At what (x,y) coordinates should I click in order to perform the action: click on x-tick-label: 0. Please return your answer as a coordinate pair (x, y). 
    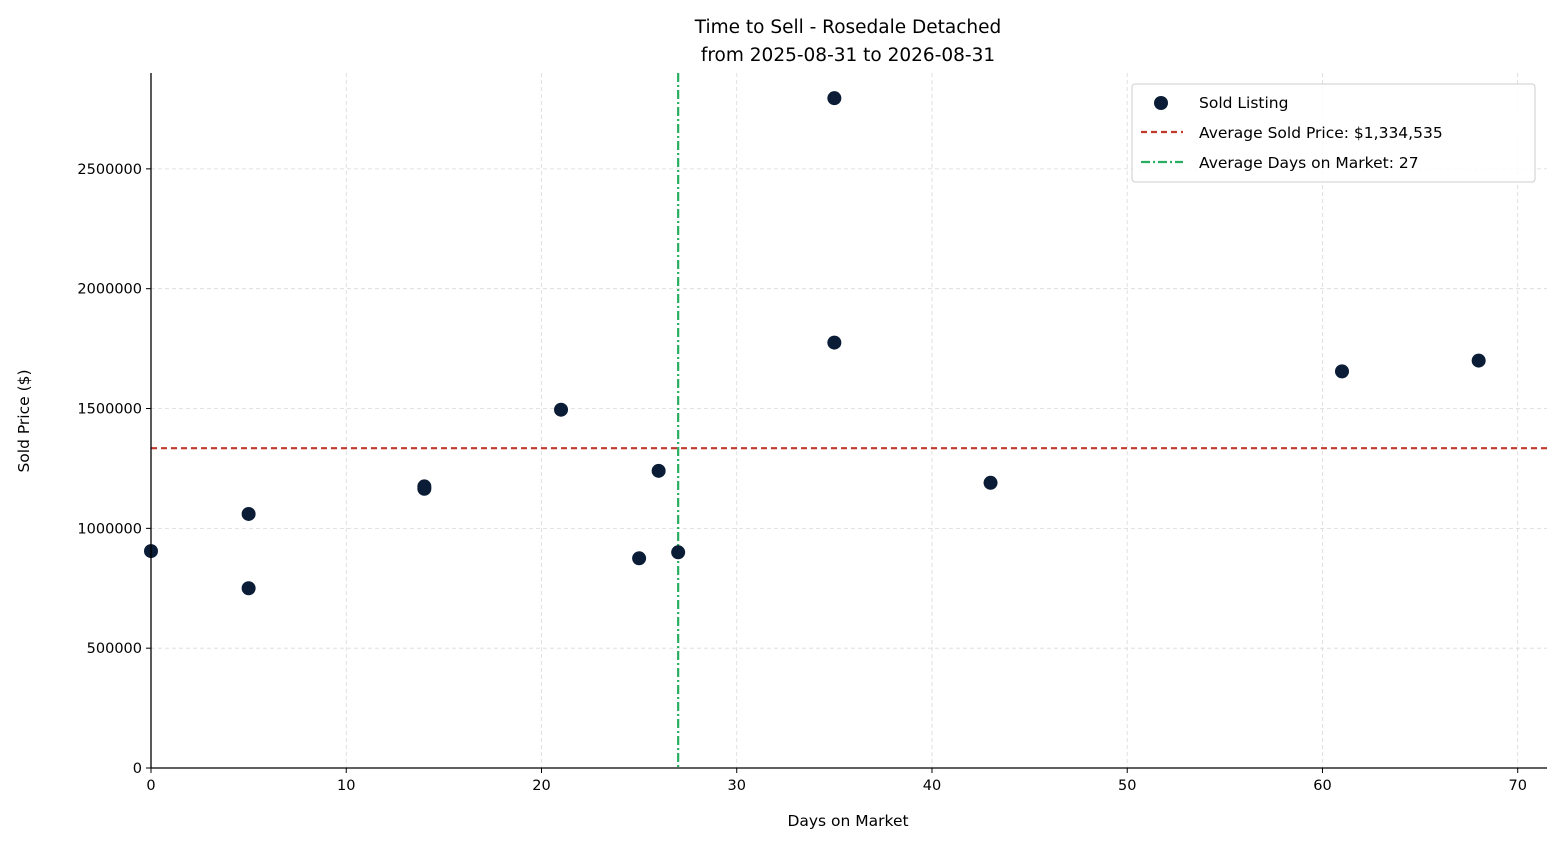
    Looking at the image, I should click on (150, 786).